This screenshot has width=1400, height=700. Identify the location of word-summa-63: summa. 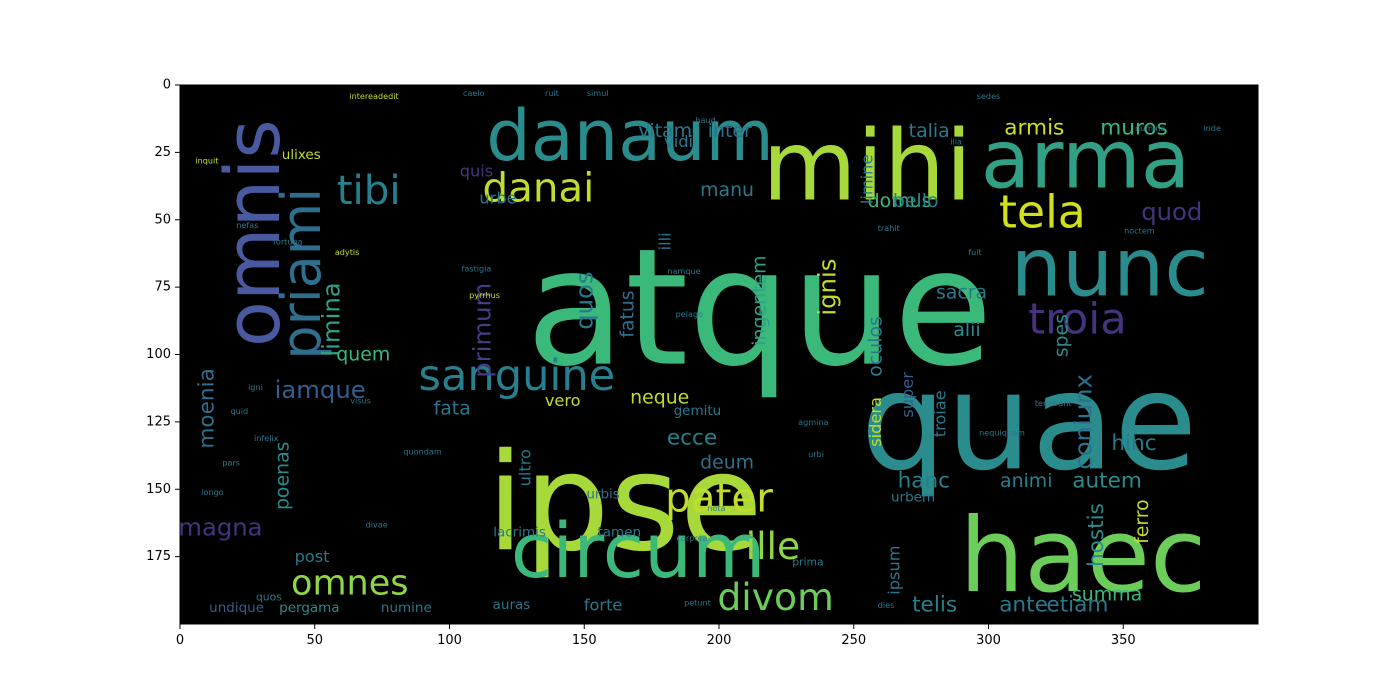
(1107, 594).